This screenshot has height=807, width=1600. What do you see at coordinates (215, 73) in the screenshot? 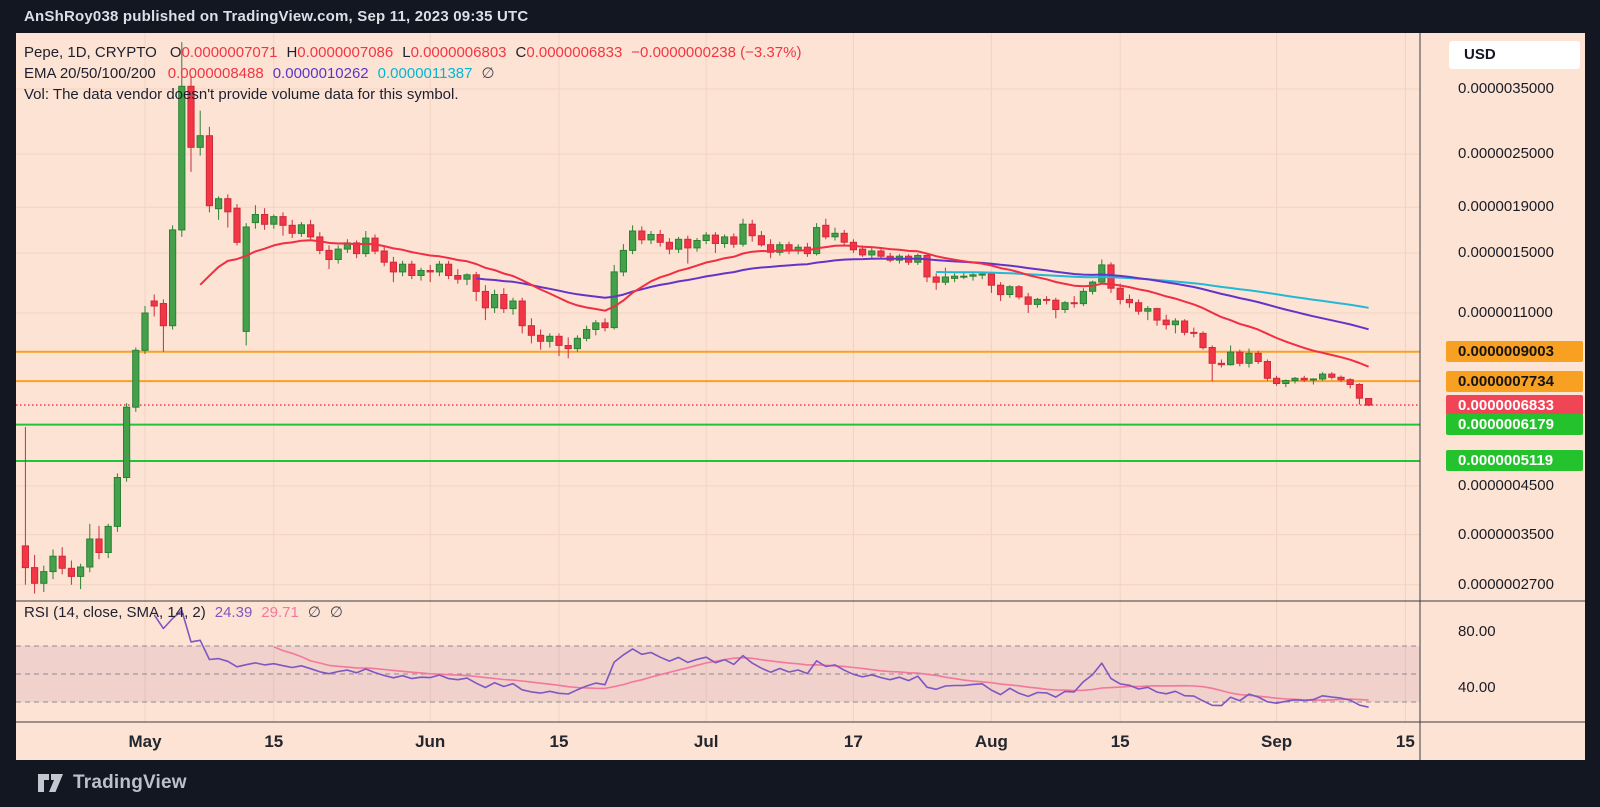
I see `ema20-value: 0.0000008488` at bounding box center [215, 73].